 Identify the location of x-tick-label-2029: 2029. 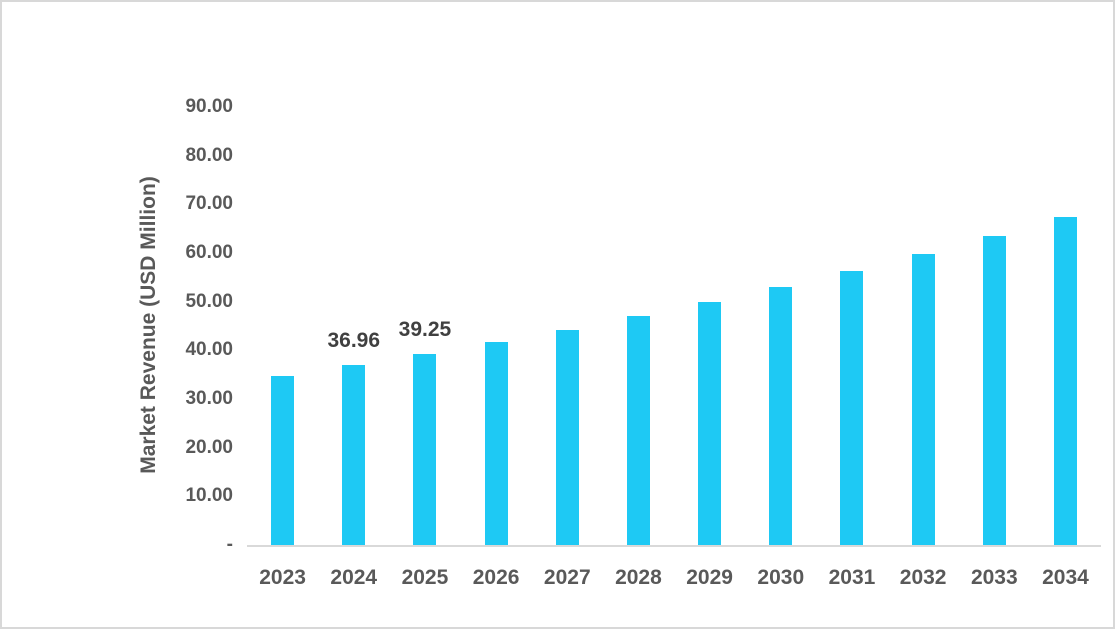
(709, 577).